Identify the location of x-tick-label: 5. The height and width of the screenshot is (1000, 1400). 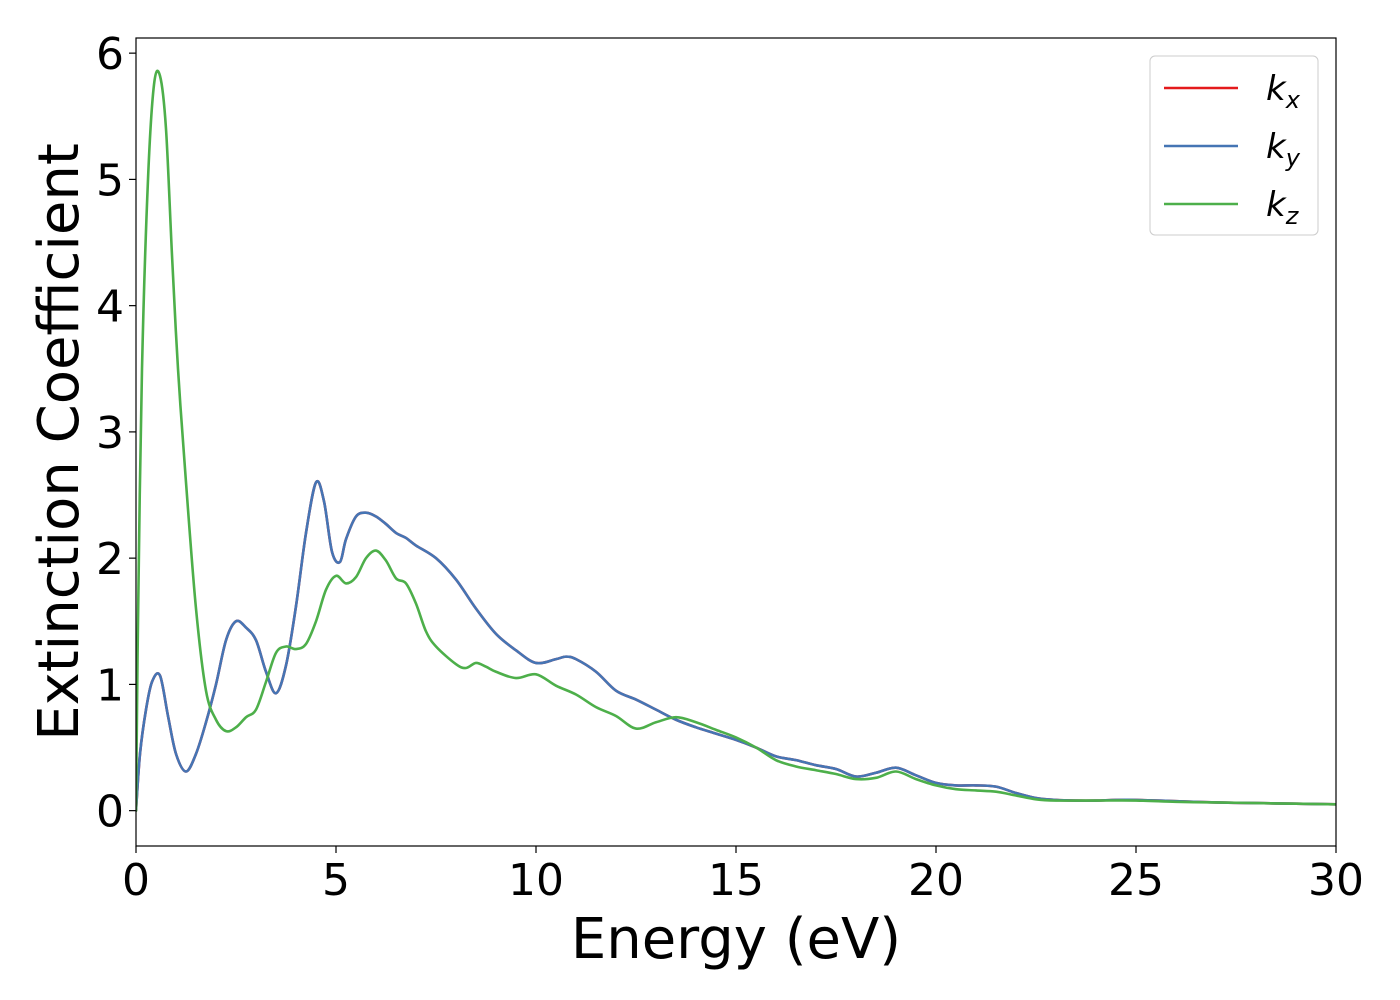
(336, 880).